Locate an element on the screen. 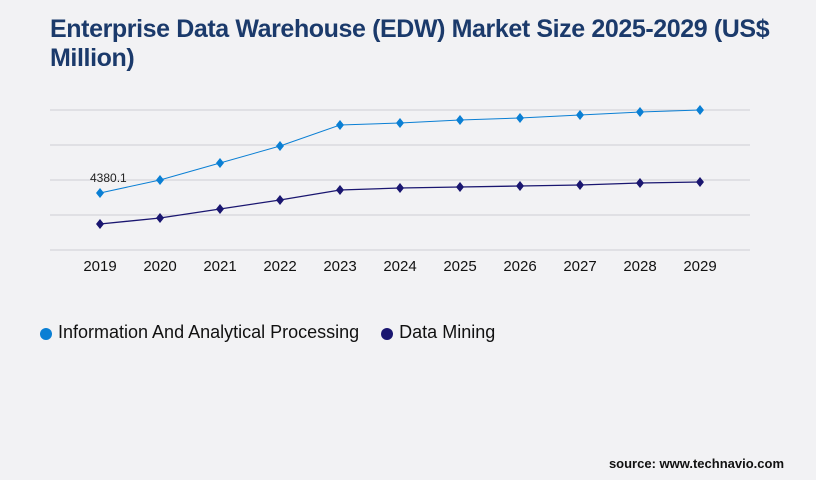 The height and width of the screenshot is (480, 816). x-tick-label: 2019 is located at coordinates (99, 266).